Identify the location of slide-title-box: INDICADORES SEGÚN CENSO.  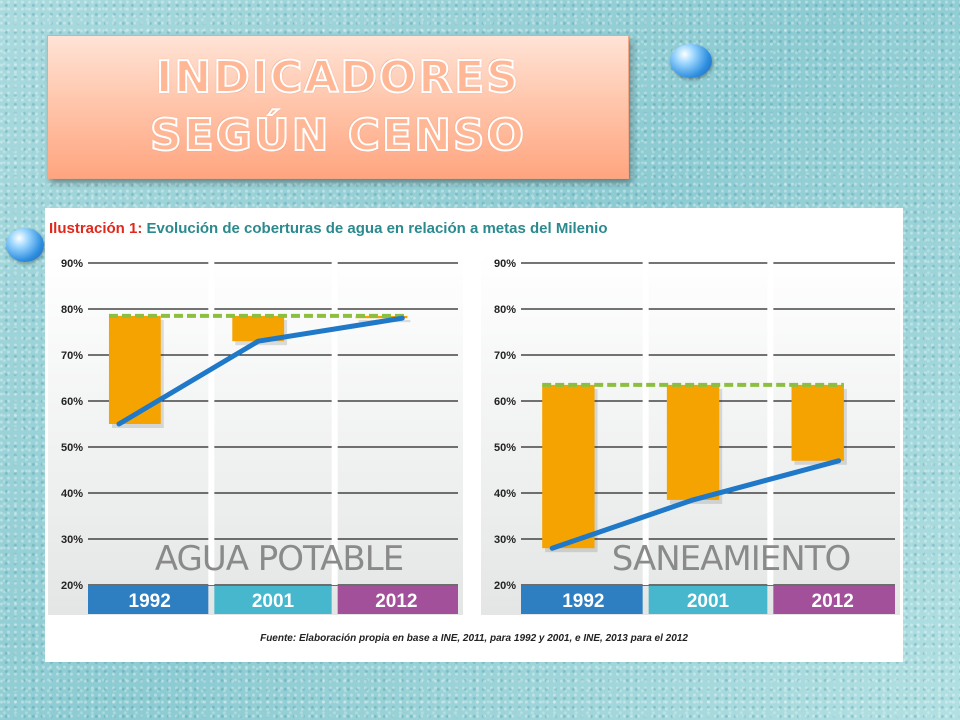
(338, 107).